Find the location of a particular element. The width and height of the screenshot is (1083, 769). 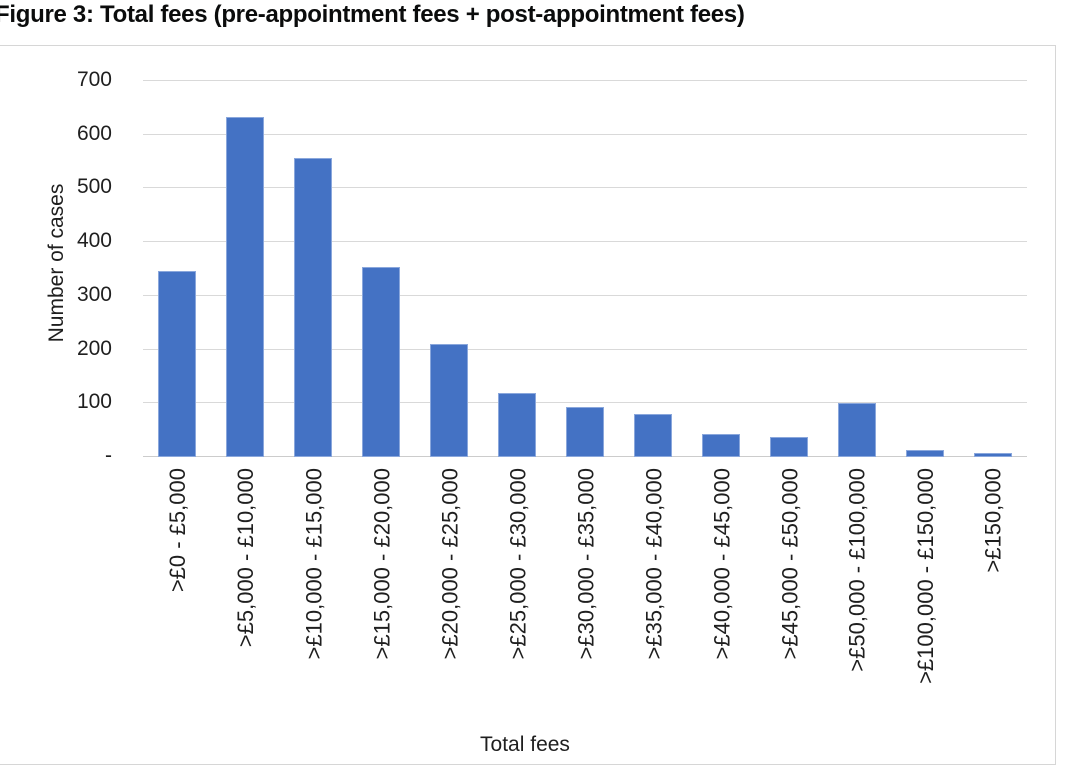

y-tick-label: 500 is located at coordinates (94, 186).